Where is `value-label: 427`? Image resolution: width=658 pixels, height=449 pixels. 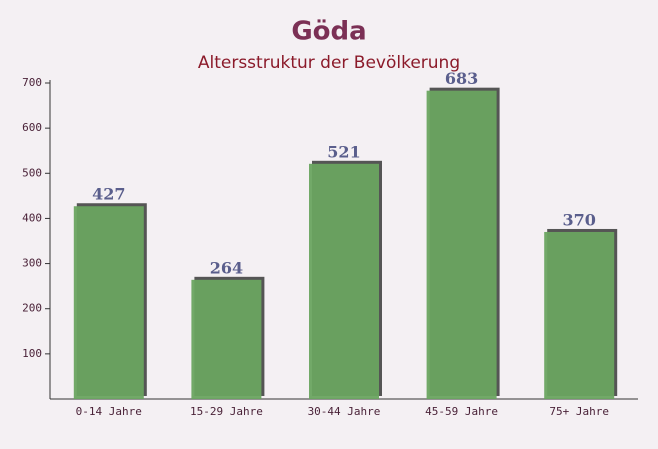 value-label: 427 is located at coordinates (108, 194).